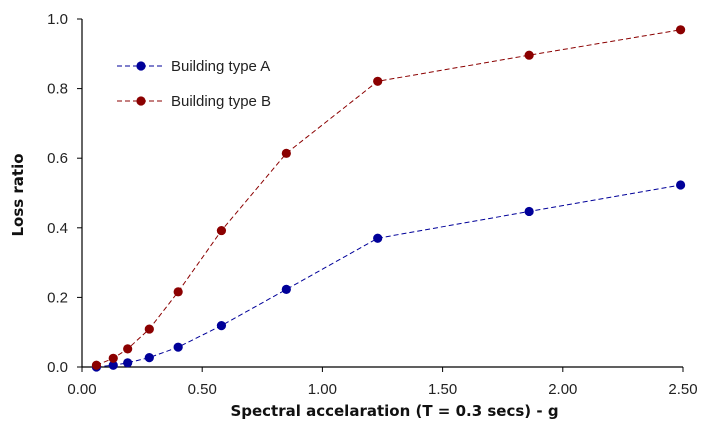 The height and width of the screenshot is (430, 703). What do you see at coordinates (562, 389) in the screenshot?
I see `x-tick-label: 2.00` at bounding box center [562, 389].